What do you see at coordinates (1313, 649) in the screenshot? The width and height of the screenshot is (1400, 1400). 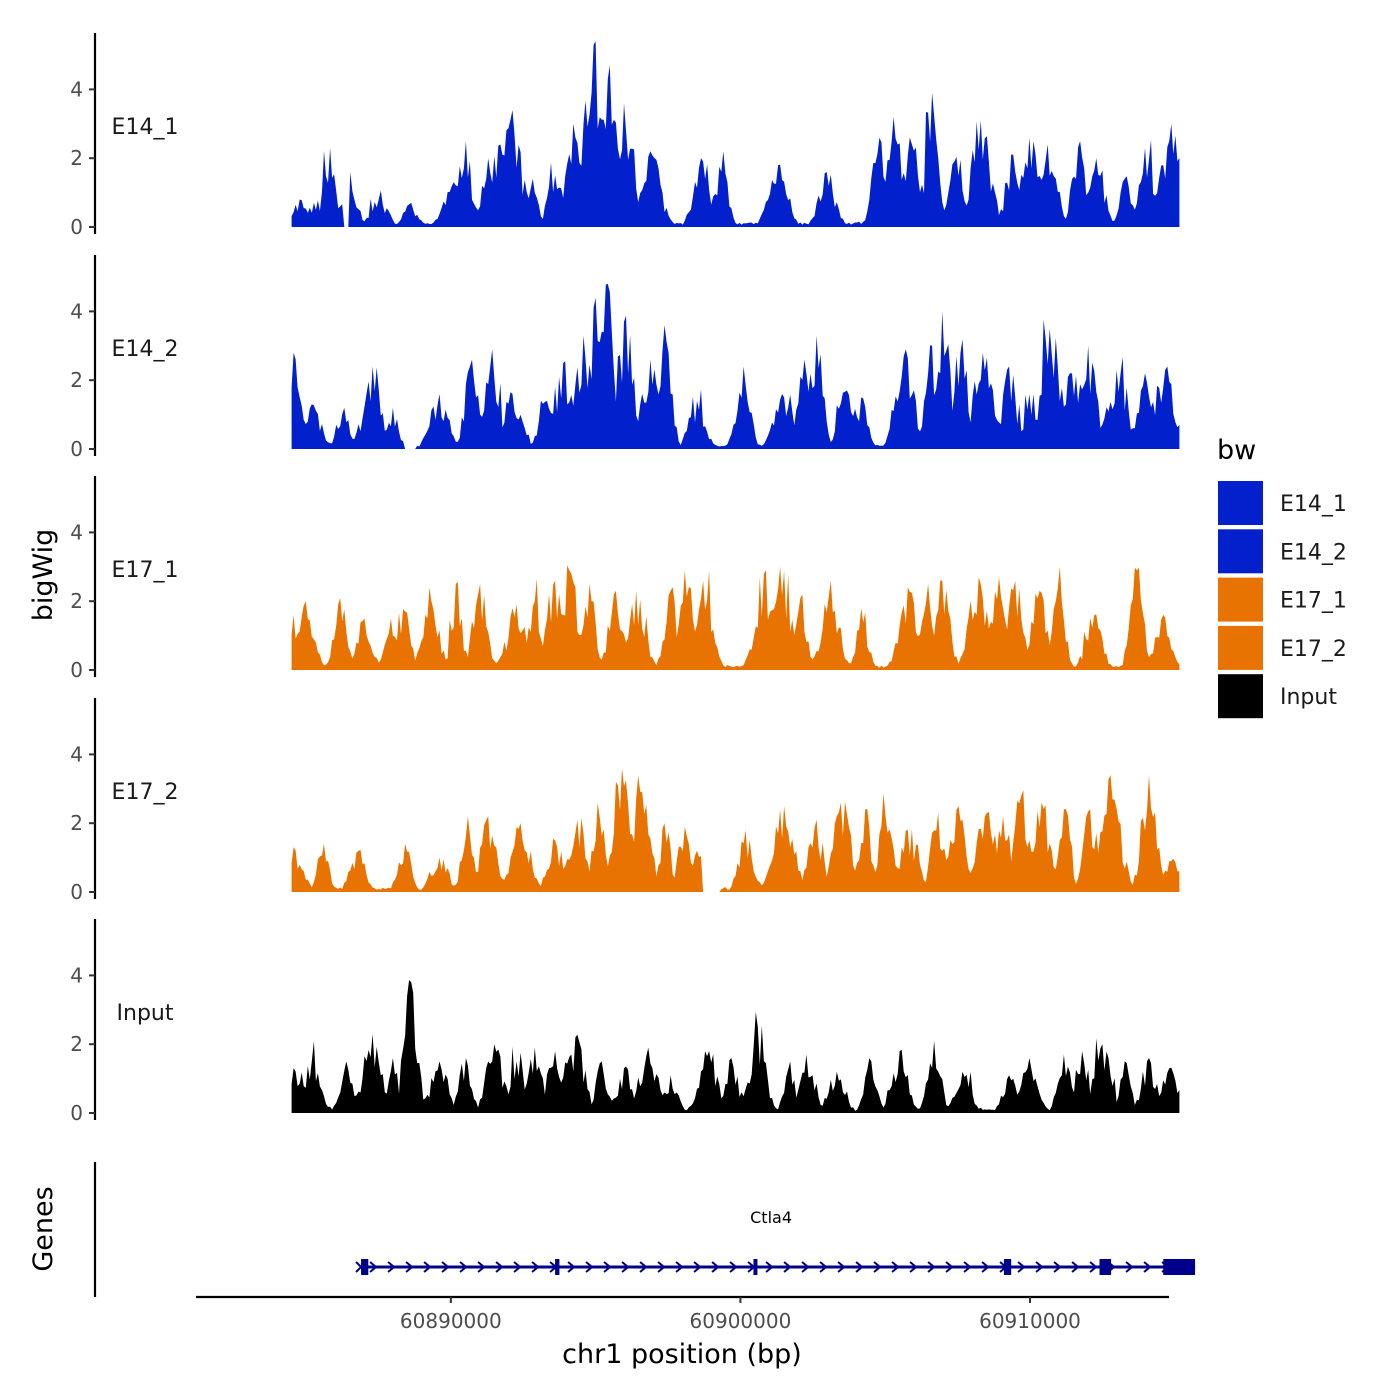 I see `legend-label: E17_2` at bounding box center [1313, 649].